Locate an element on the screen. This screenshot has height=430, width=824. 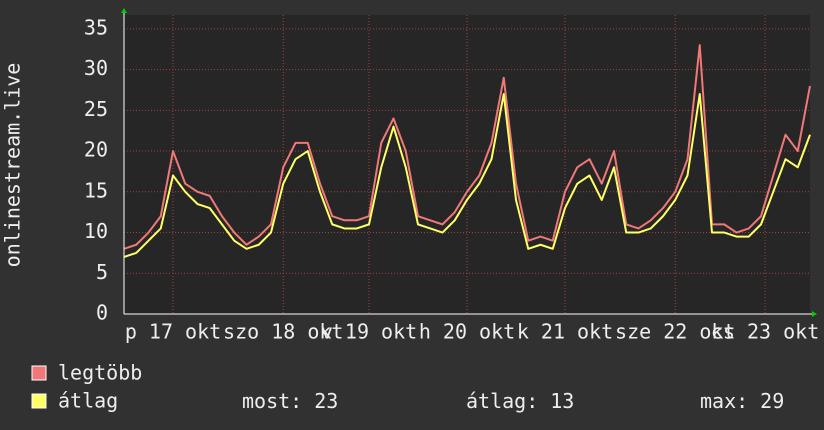
x-tick-label: szo 18 okt is located at coordinates (283, 332).